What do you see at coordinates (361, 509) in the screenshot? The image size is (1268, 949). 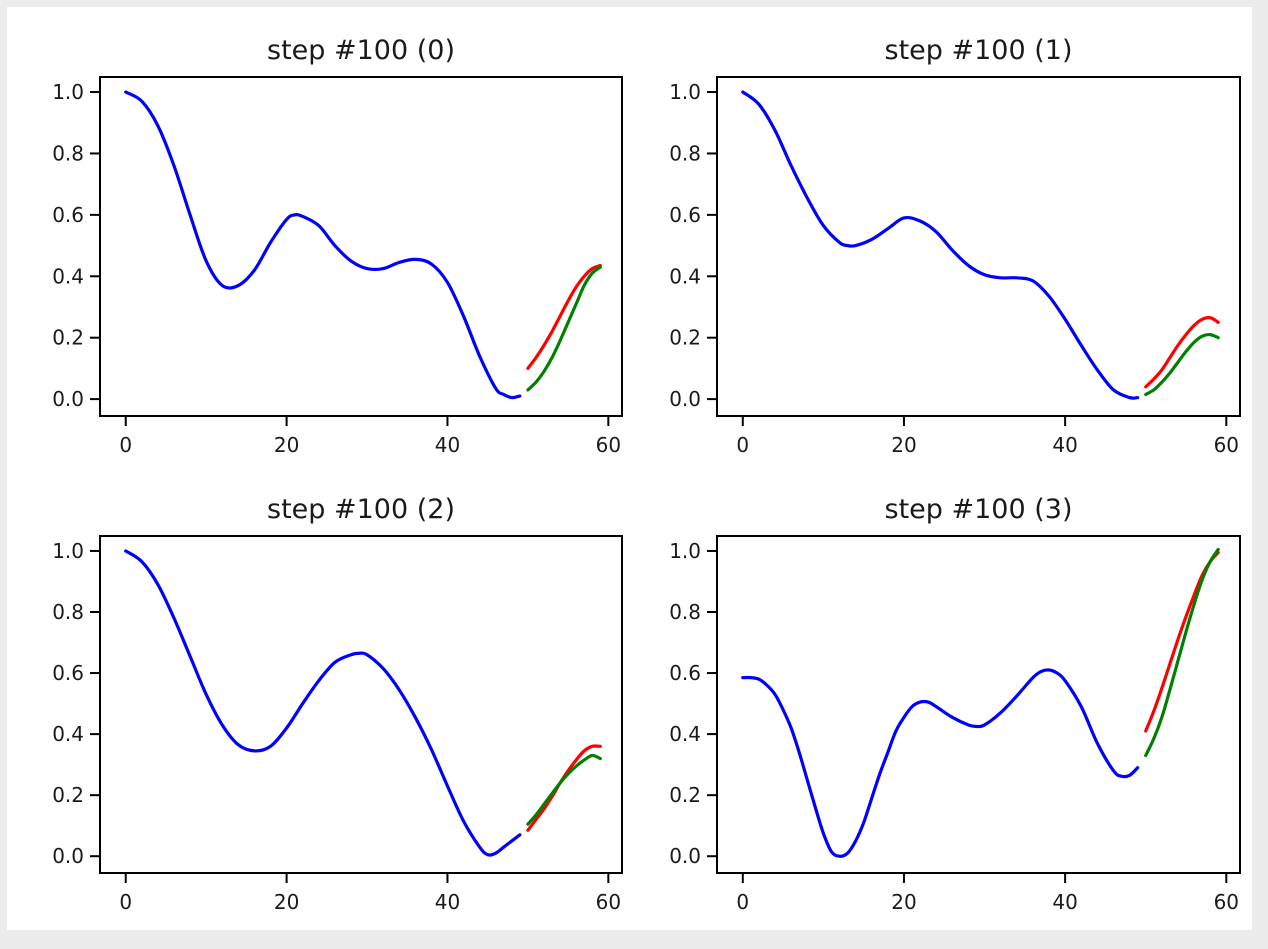 I see `subplot-2-title: step #100 (2)` at bounding box center [361, 509].